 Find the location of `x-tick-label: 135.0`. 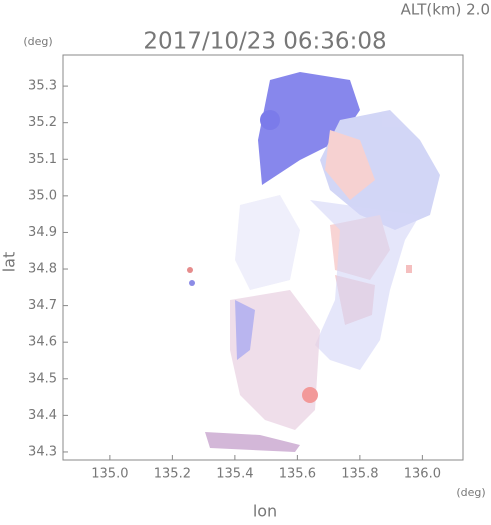

x-tick-label: 135.0 is located at coordinates (109, 474).